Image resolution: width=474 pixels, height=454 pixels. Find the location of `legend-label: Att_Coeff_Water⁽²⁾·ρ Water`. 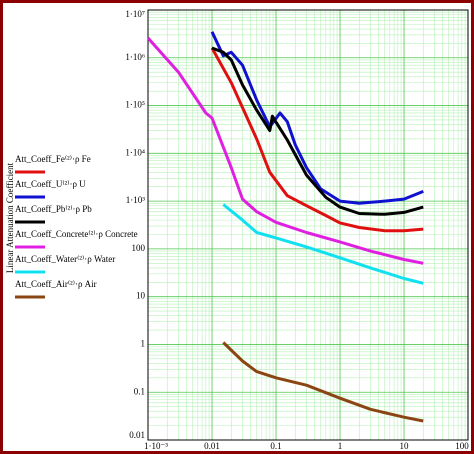

legend-label: Att_Coeff_Water⁽²⁾·ρ Water is located at coordinates (65, 259).